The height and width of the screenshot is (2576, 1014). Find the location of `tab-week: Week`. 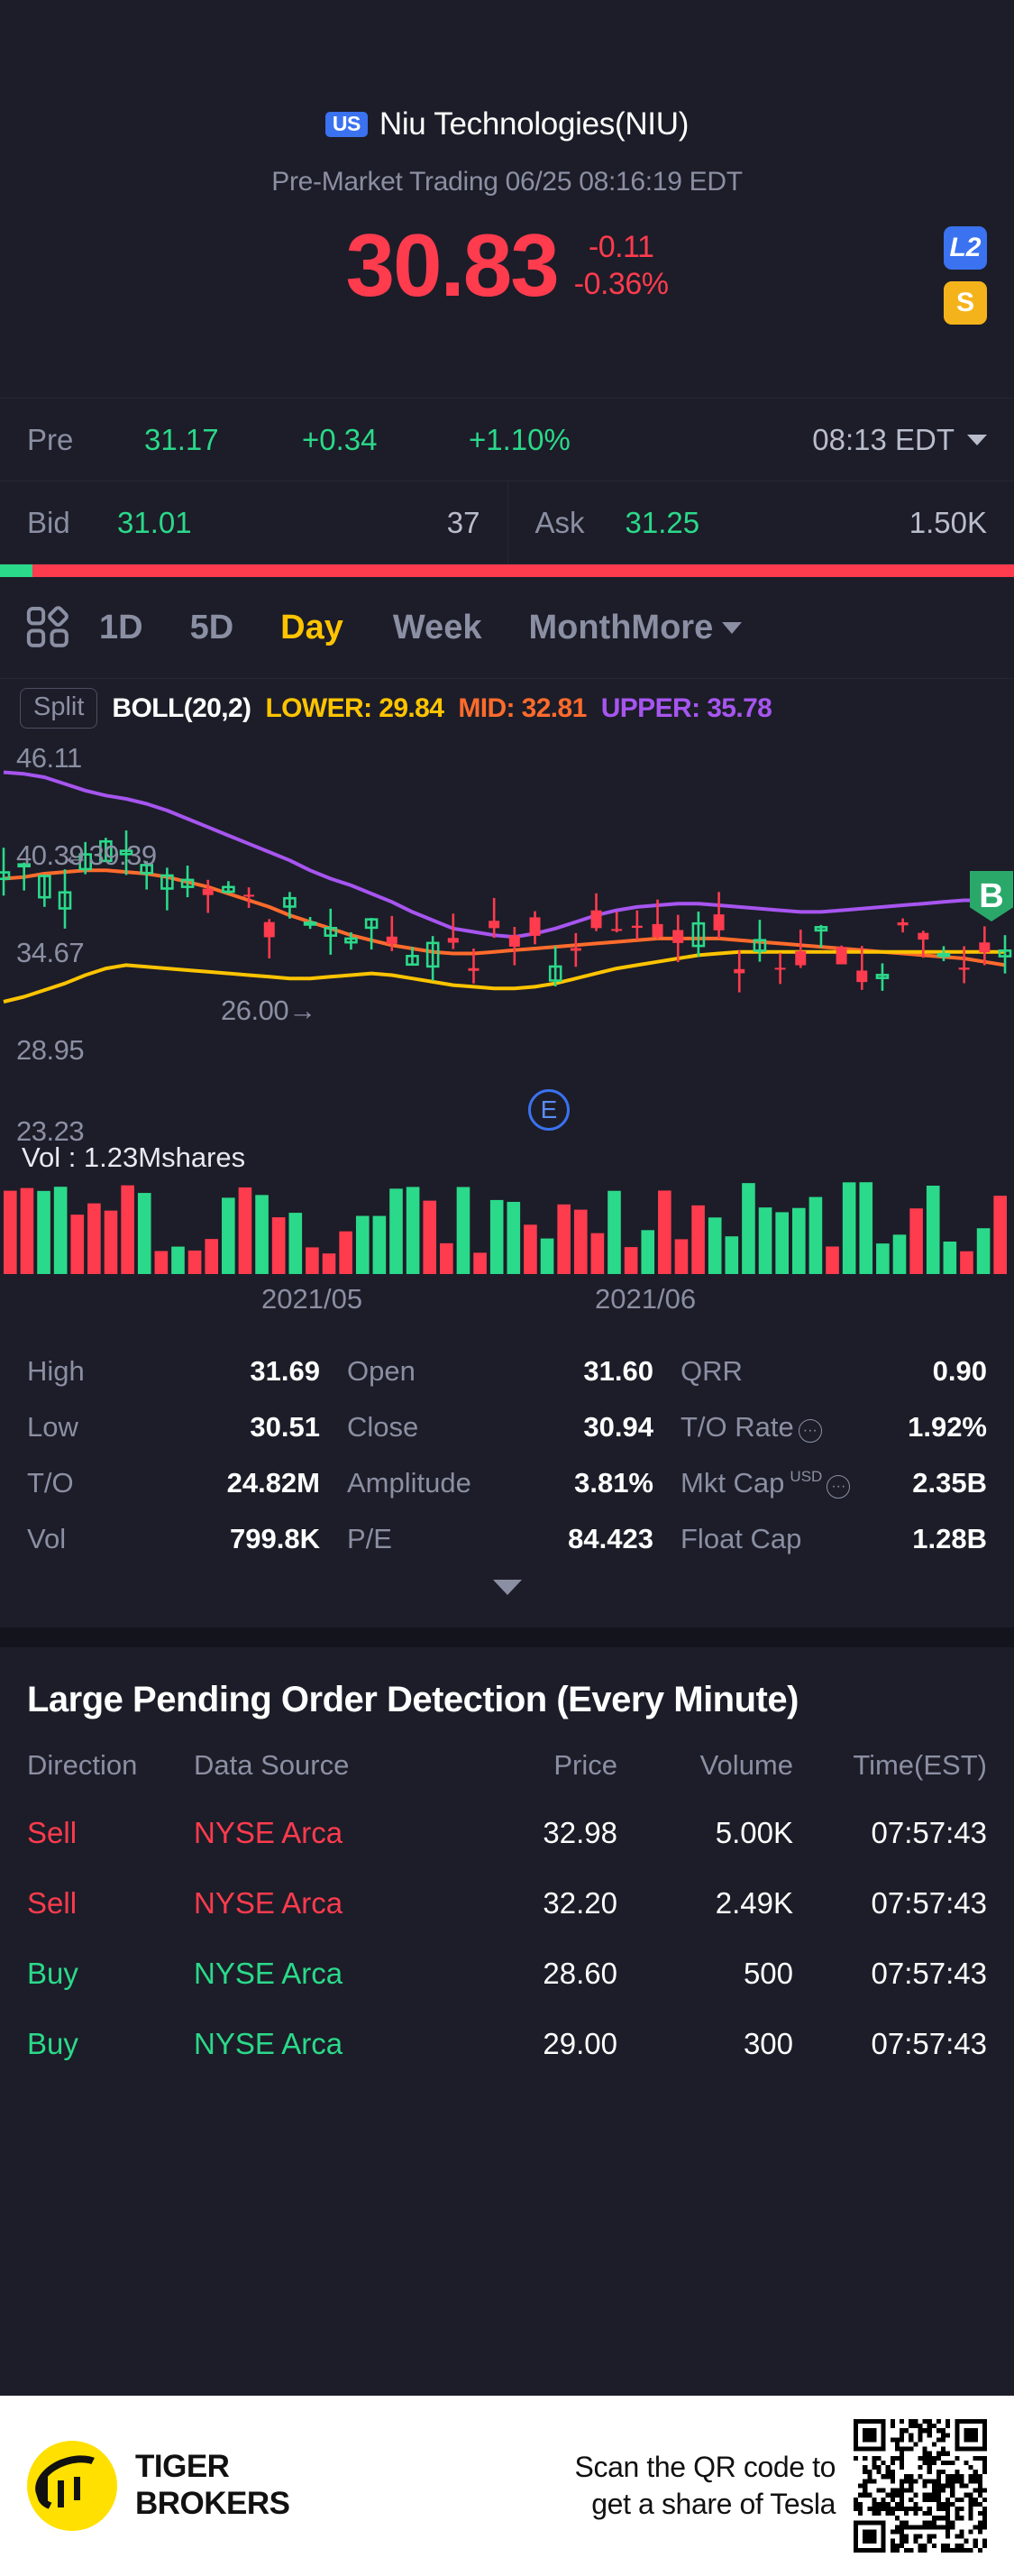

tab-week: Week is located at coordinates (437, 627).